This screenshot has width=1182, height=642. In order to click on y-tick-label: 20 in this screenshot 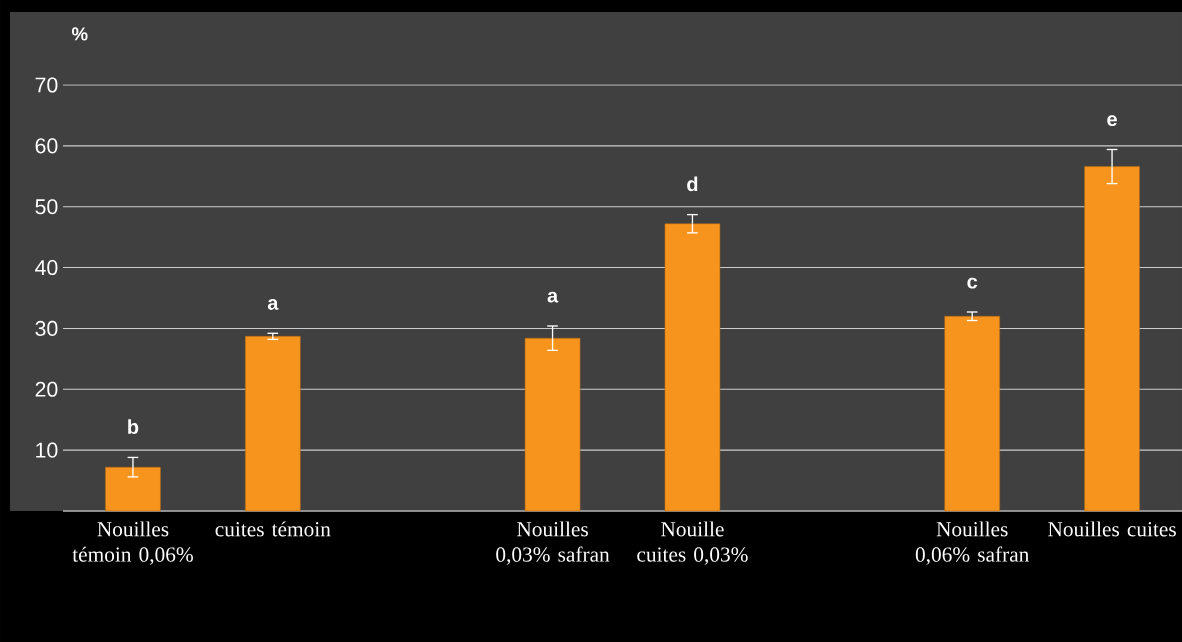, I will do `click(46, 389)`.